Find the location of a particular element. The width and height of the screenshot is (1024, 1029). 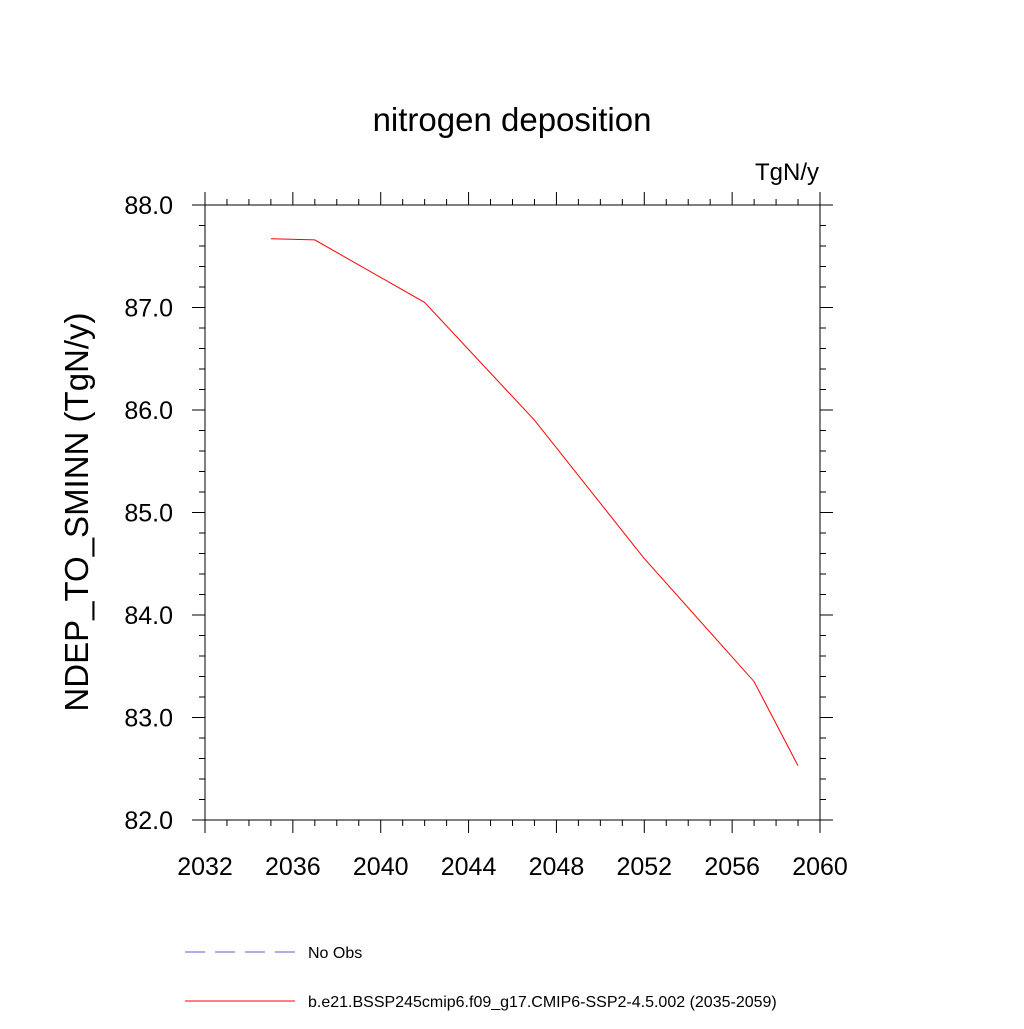

y-tick-label: 85.0 is located at coordinates (148, 514).